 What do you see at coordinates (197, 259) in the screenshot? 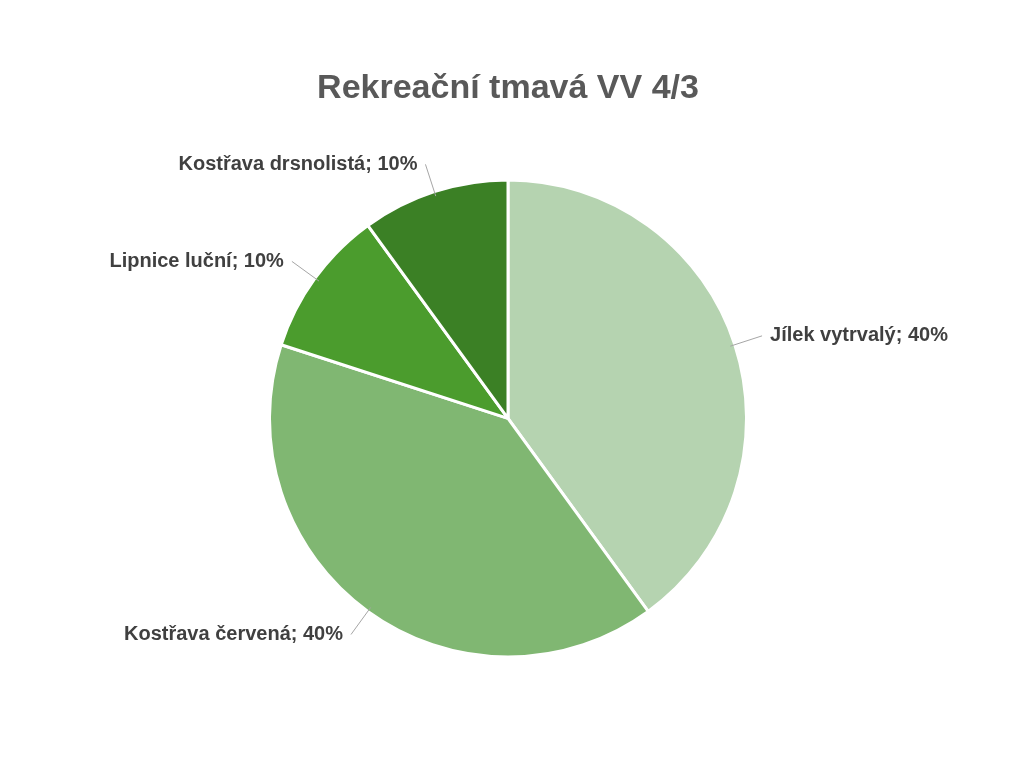
I see `slice-label: Lipnice luční; 10%` at bounding box center [197, 259].